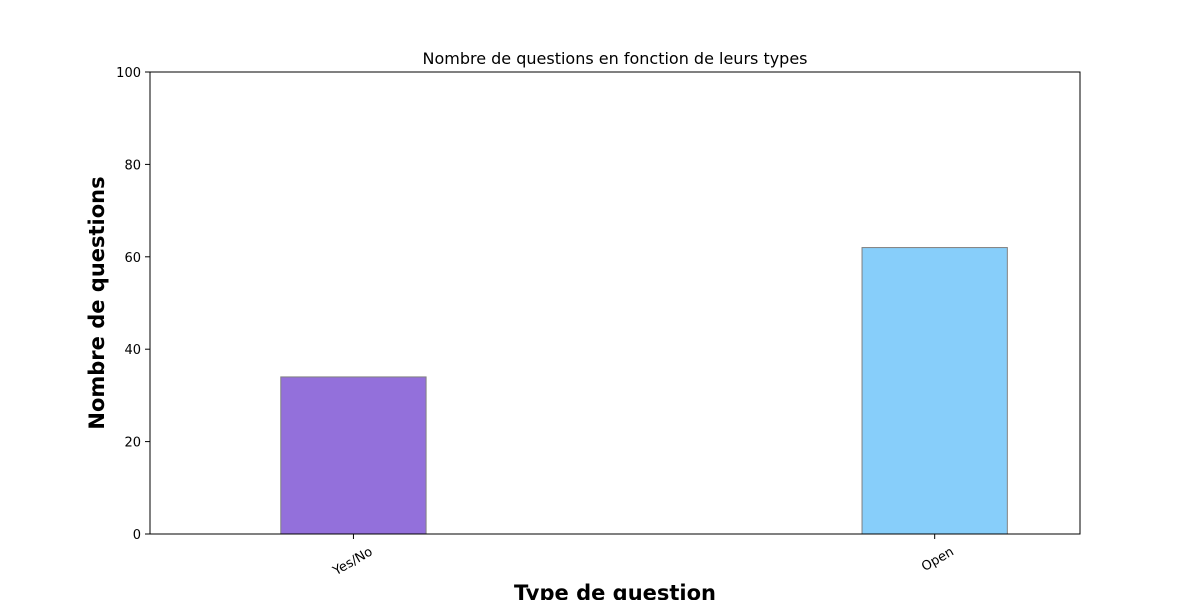  I want to click on y-axis-label: Nombre de questions, so click(97, 302).